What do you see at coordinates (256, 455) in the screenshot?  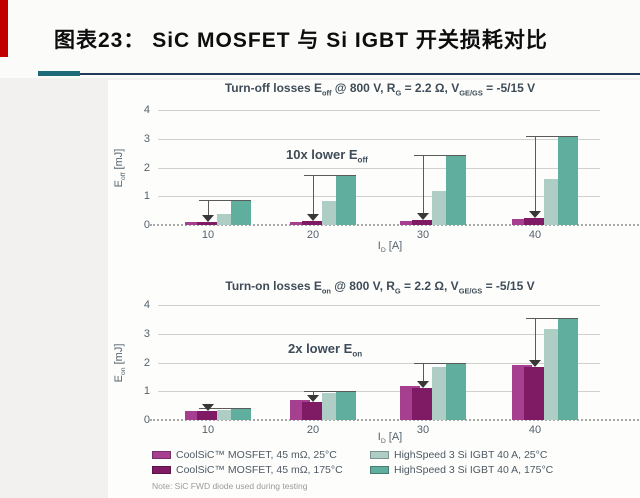 I see `legend-label: CoolSiC™ MOSFET, 45 mΩ, 25°C` at bounding box center [256, 455].